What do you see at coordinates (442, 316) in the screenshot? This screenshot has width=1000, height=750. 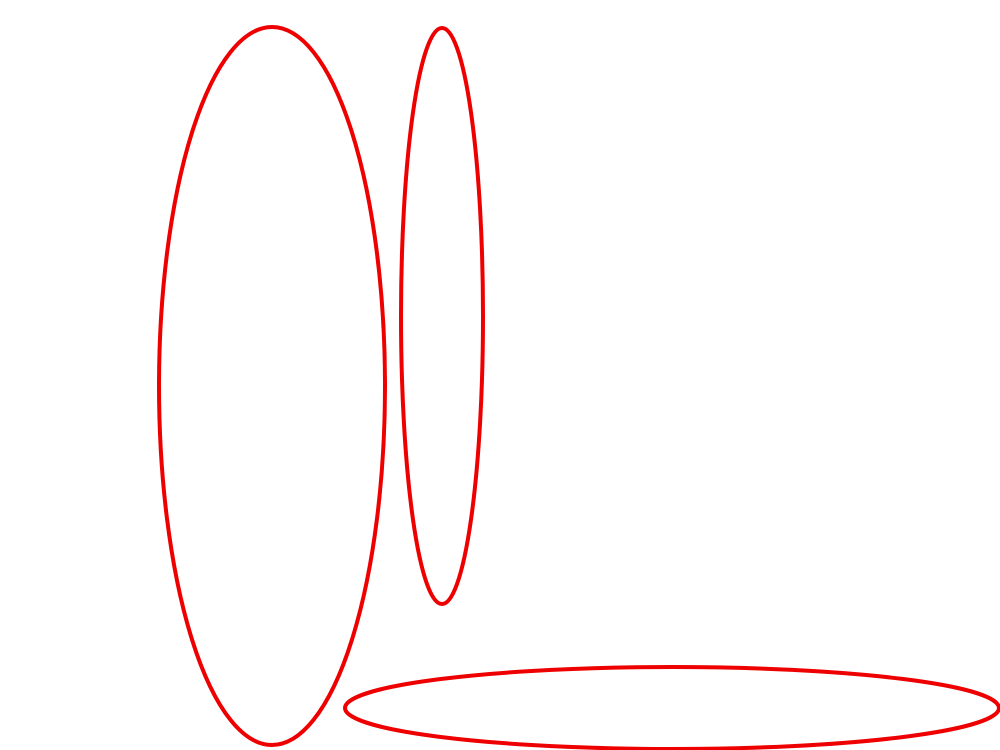 I see `tall-ellipse-narrow` at bounding box center [442, 316].